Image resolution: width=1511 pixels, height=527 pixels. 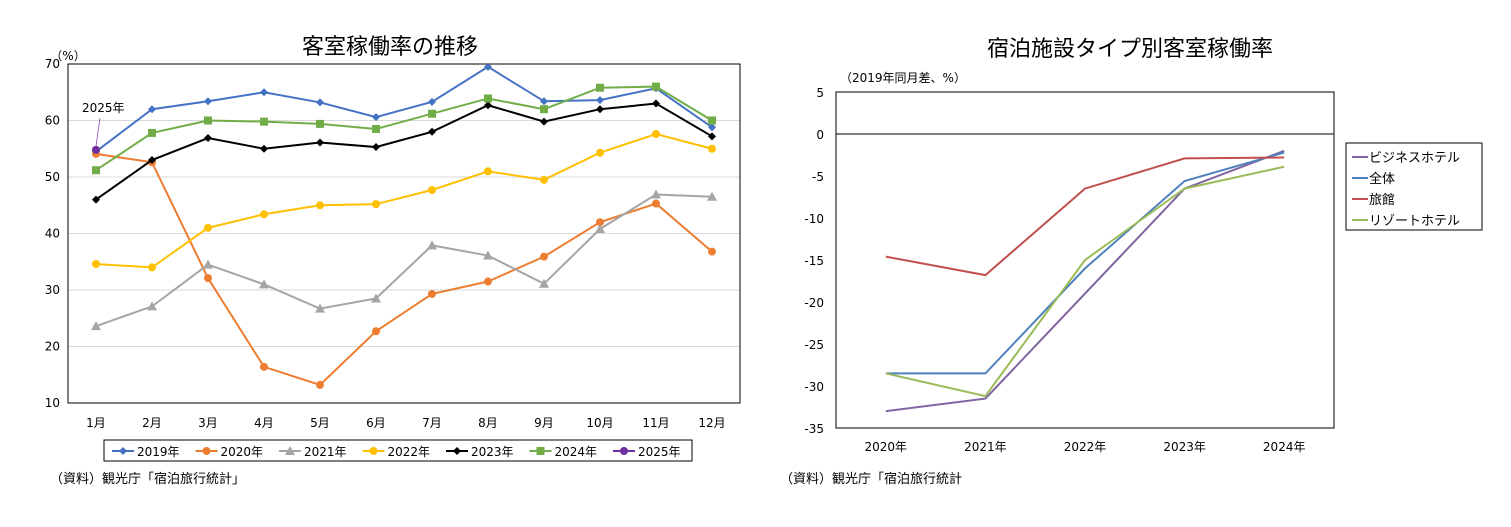 What do you see at coordinates (52, 64) in the screenshot?
I see `y-tick-label: 70` at bounding box center [52, 64].